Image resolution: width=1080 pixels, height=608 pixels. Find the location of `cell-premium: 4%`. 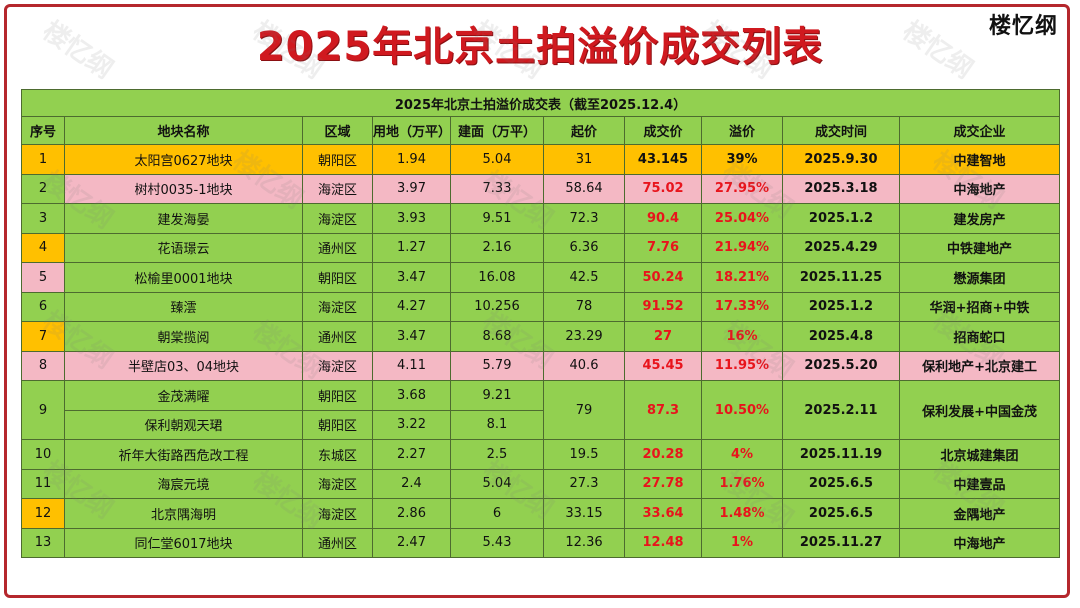

cell-premium: 4% is located at coordinates (742, 454).